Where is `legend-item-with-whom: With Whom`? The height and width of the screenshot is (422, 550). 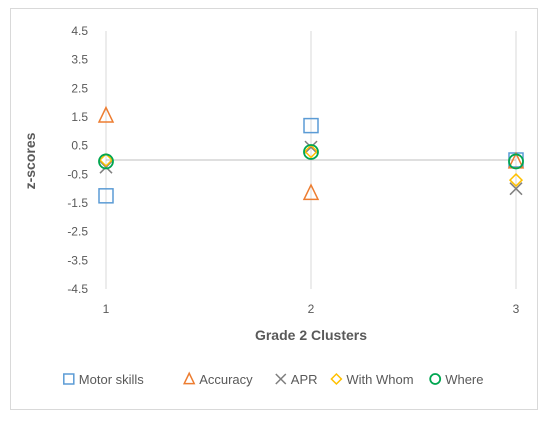 legend-item-with-whom: With Whom is located at coordinates (372, 379).